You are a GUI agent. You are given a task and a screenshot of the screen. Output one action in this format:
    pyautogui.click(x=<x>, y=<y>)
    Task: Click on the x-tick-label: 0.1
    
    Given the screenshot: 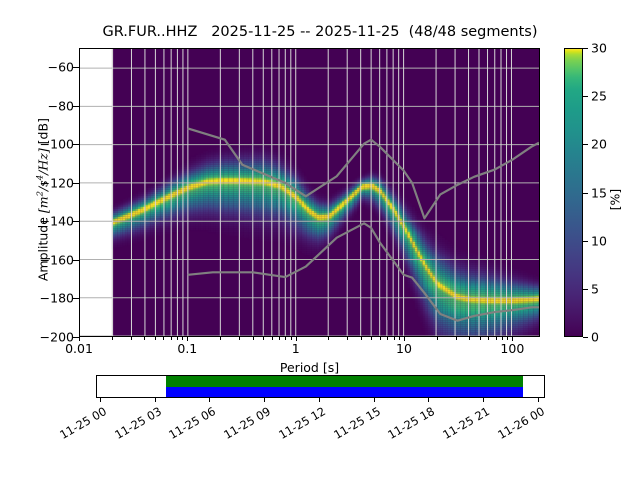 What is the action you would take?
    pyautogui.click(x=187, y=348)
    